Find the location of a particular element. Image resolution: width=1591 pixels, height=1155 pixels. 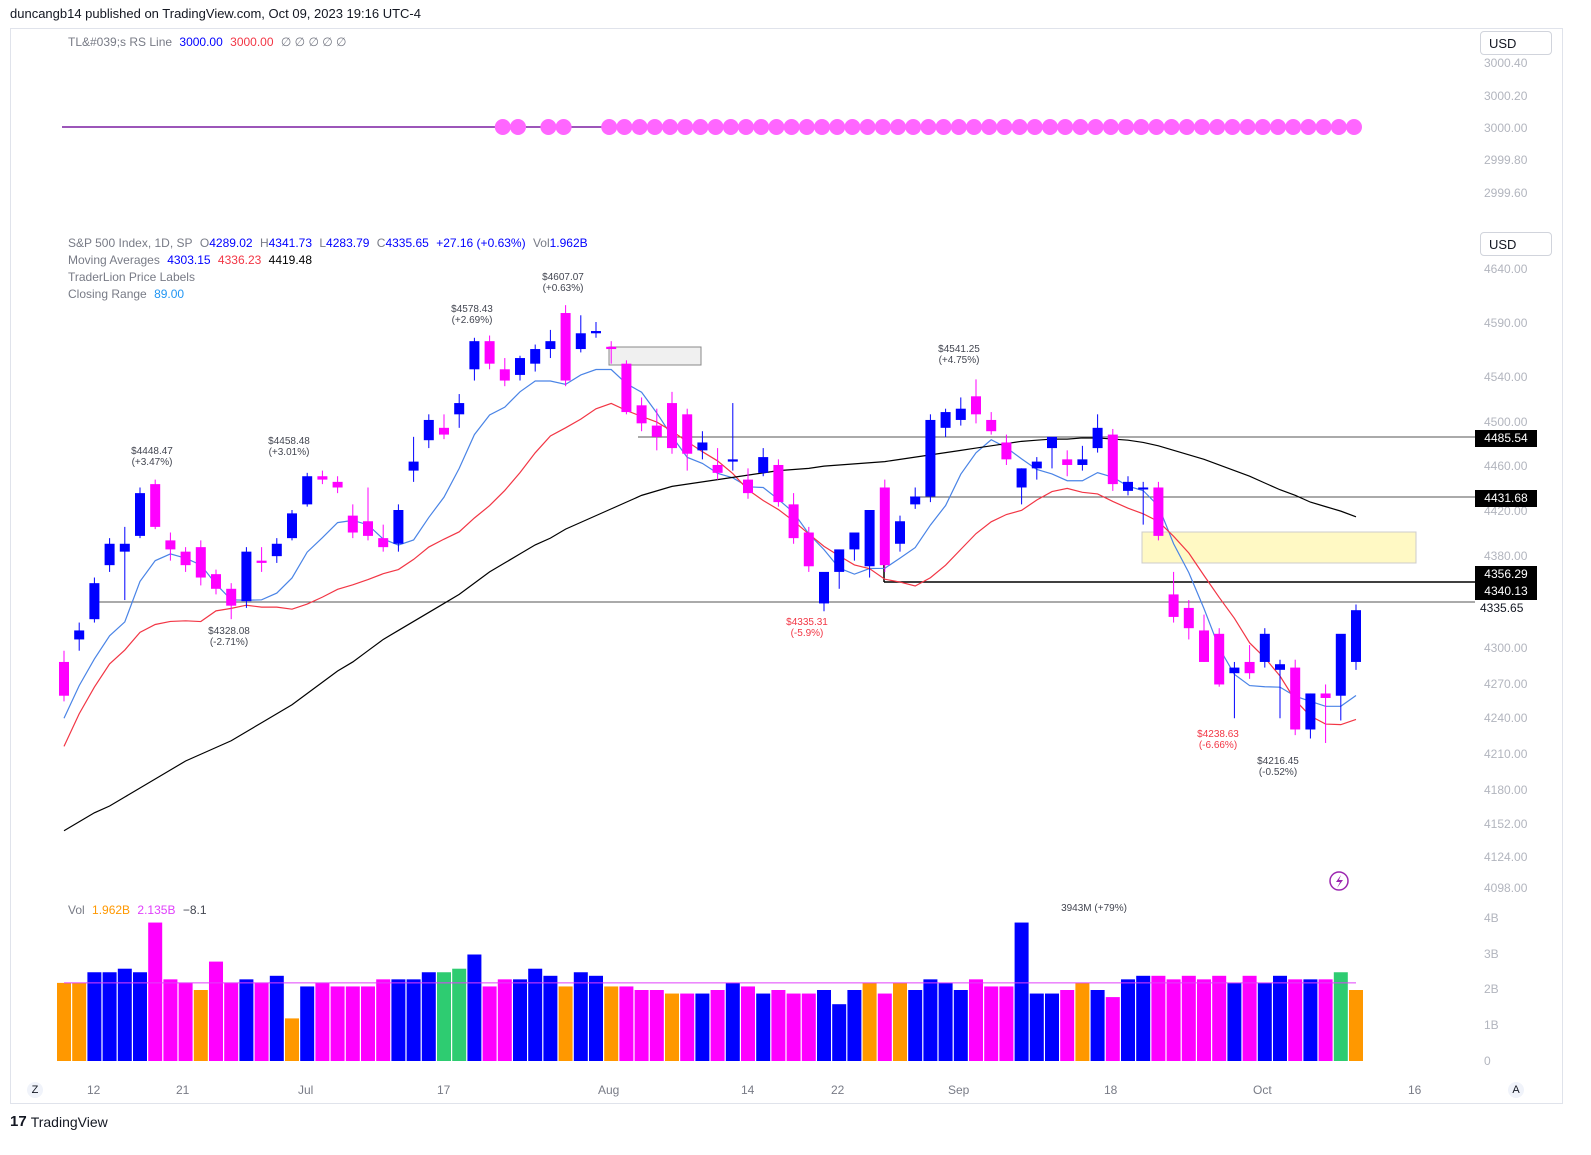

annot-pct: (-6.66%) is located at coordinates (1218, 745).